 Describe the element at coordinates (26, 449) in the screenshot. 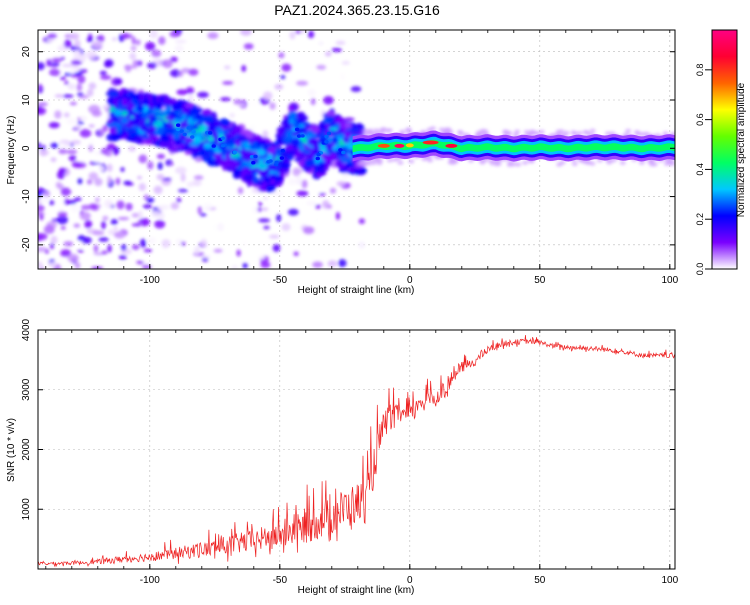

I see `y-tick-label: 2000` at that location.